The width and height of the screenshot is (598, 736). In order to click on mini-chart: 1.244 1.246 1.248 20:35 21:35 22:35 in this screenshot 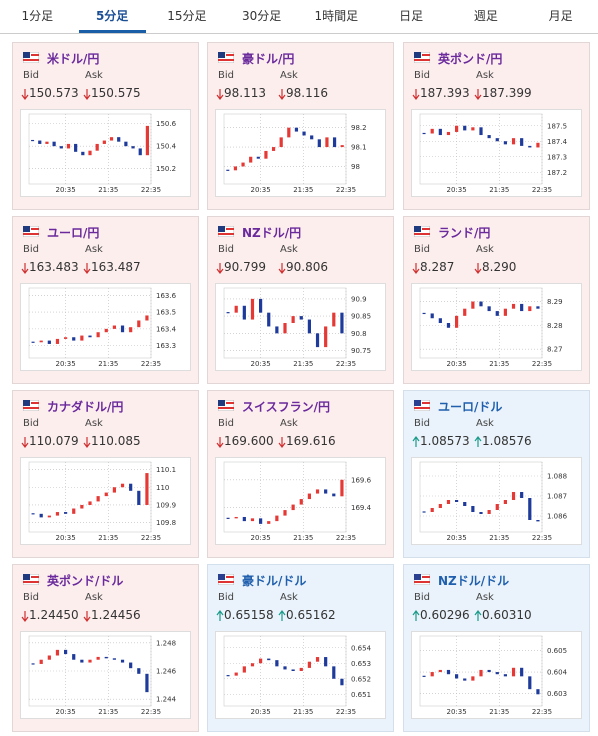, I will do `click(105, 675)`.